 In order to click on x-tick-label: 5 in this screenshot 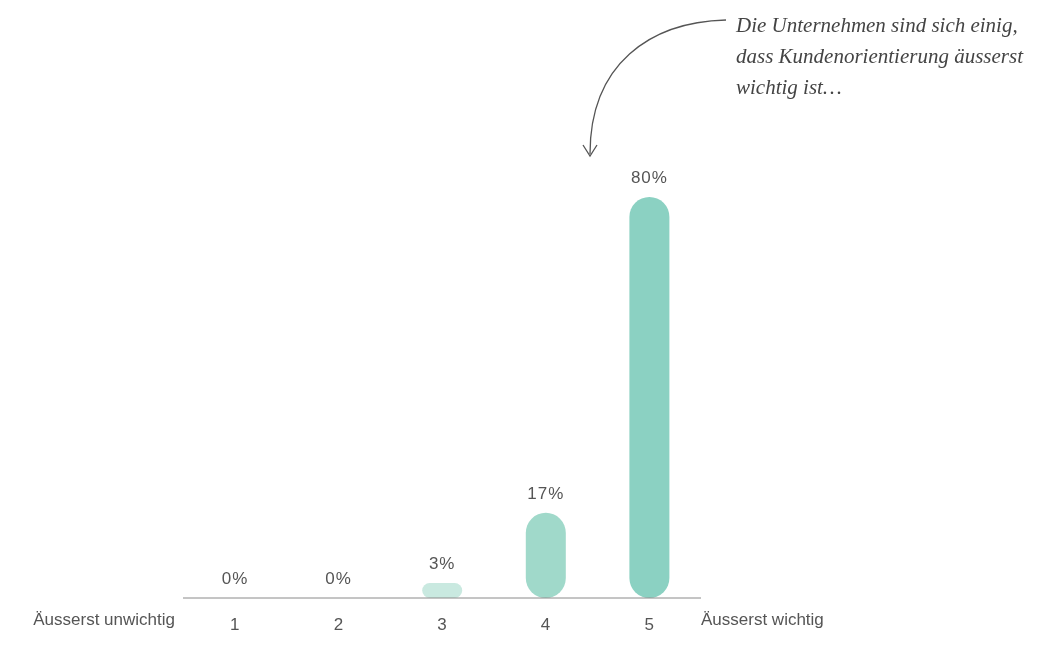, I will do `click(649, 625)`.